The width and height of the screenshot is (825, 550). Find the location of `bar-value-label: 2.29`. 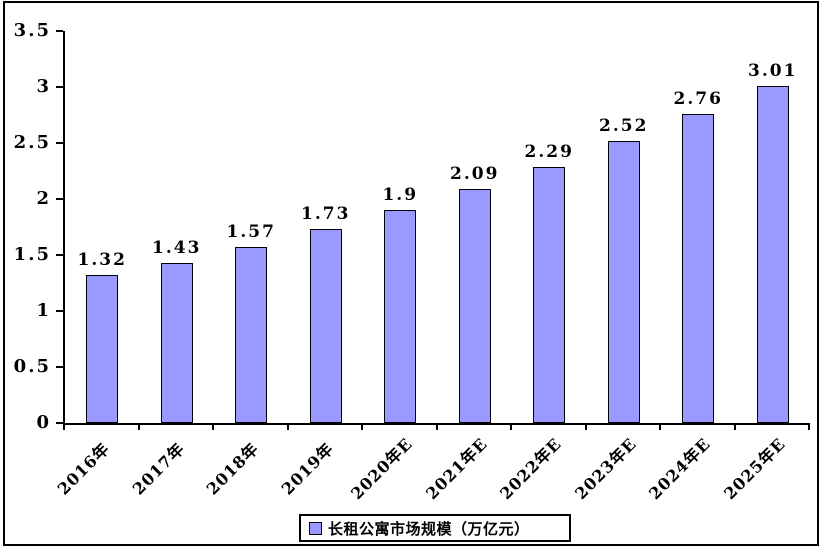

bar-value-label: 2.29 is located at coordinates (549, 151).